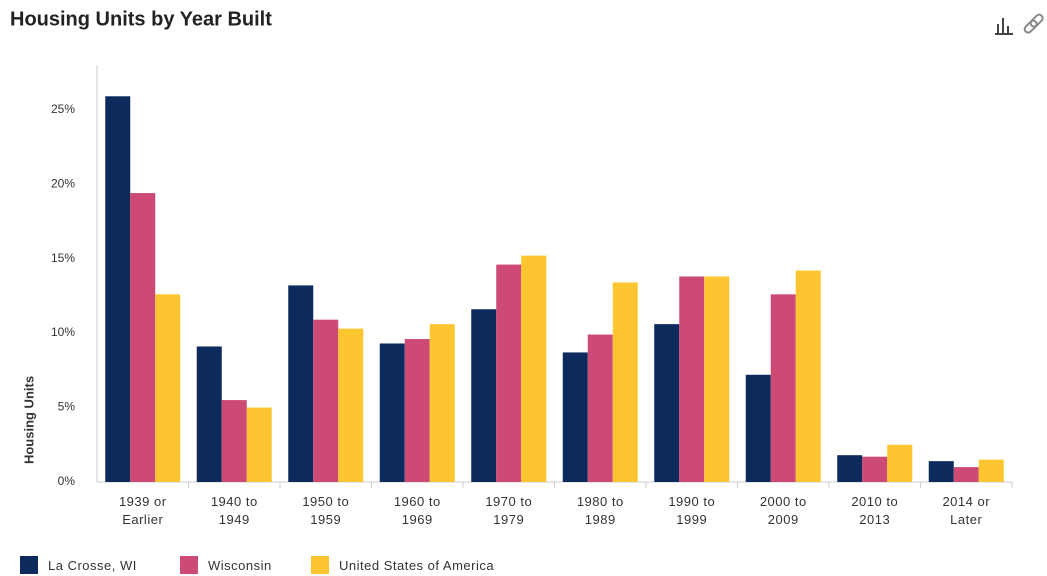  Describe the element at coordinates (240, 565) in the screenshot. I see `legend-label: Wisconsin` at that location.